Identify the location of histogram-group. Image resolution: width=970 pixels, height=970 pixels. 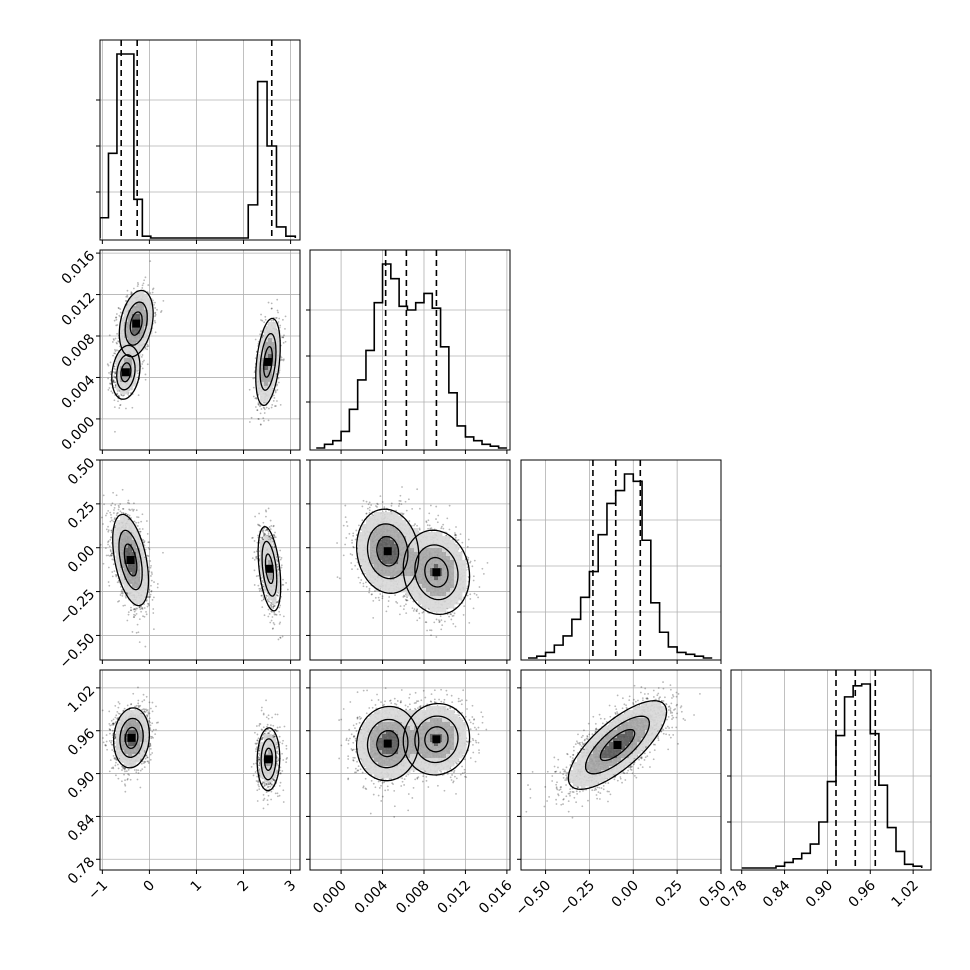
(411, 350).